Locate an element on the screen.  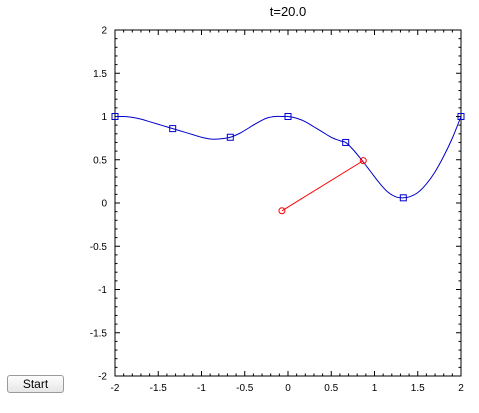
x-tick-label: -2 is located at coordinates (115, 388).